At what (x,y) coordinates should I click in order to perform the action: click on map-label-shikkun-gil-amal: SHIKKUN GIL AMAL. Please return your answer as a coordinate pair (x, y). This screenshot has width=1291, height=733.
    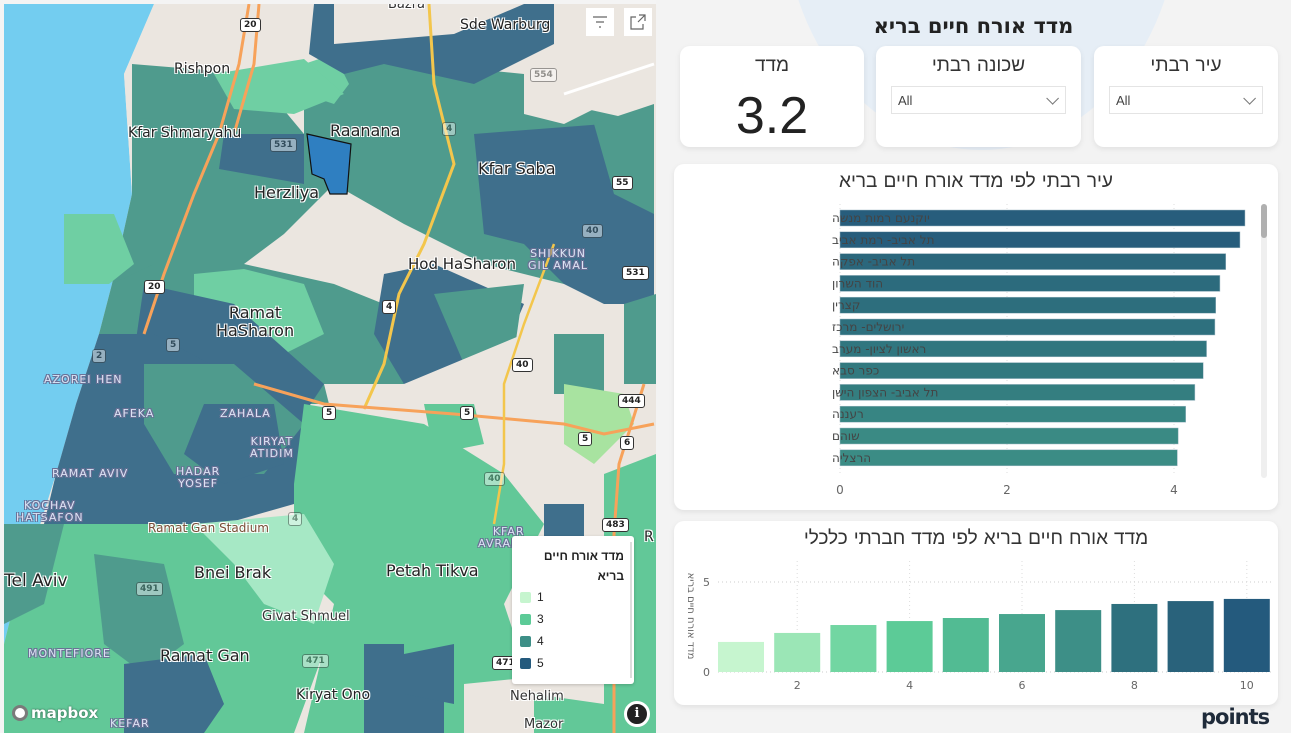
    Looking at the image, I should click on (558, 260).